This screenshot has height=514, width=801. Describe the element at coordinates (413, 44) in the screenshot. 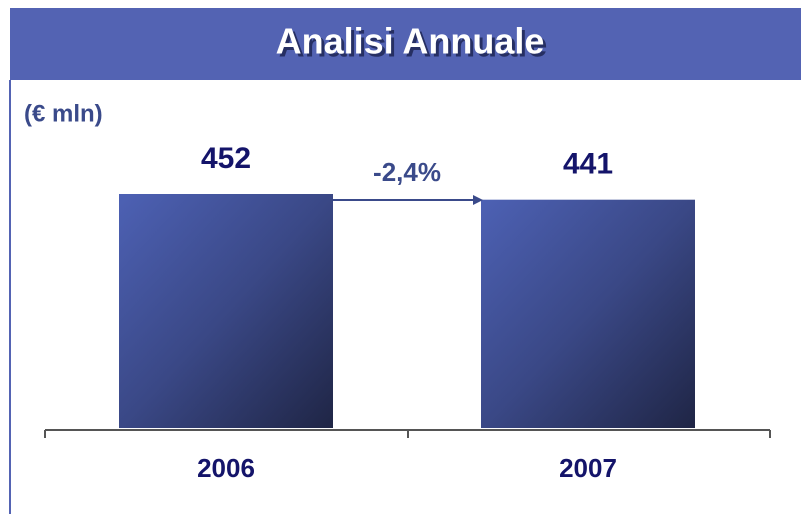

I see `title-shadow: Analisi Annuale` at that location.